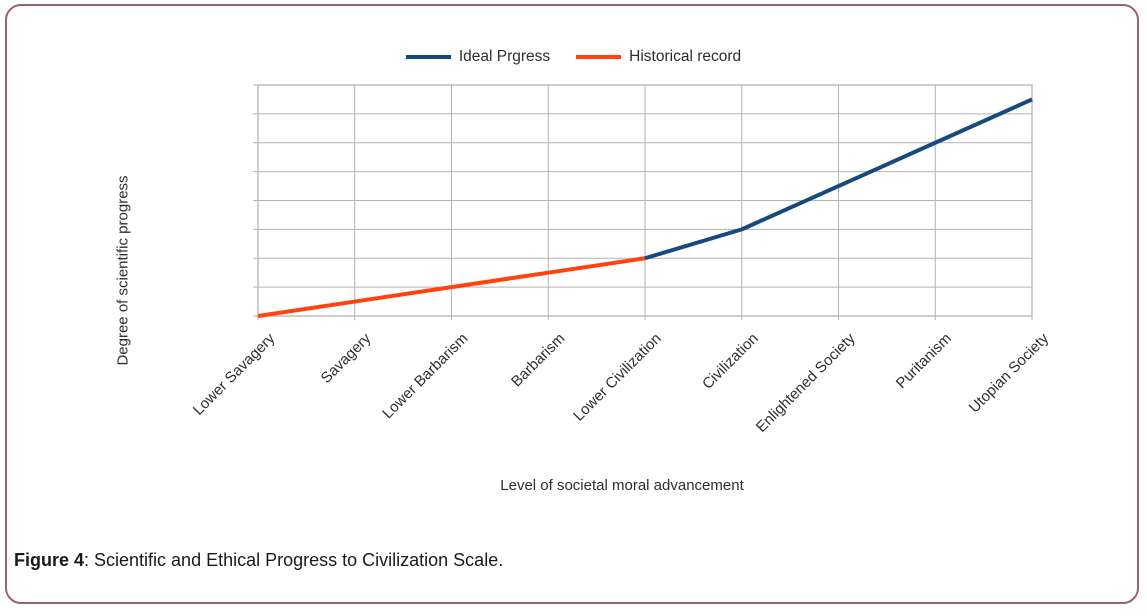 The image size is (1147, 616). I want to click on legend-item-ideal-progress: Ideal Prgress, so click(478, 57).